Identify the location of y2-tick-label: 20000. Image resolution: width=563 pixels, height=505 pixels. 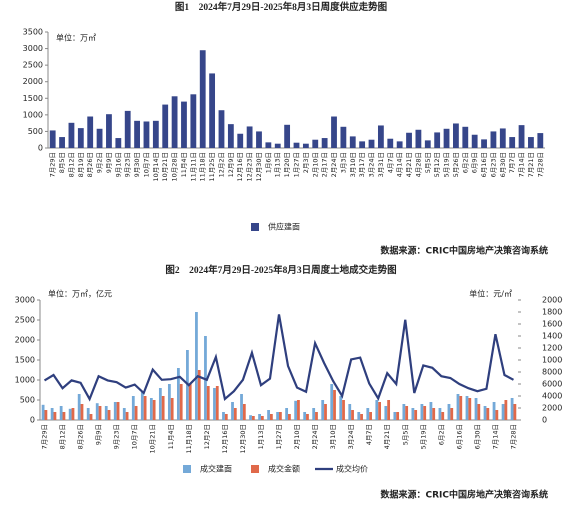
(552, 300).